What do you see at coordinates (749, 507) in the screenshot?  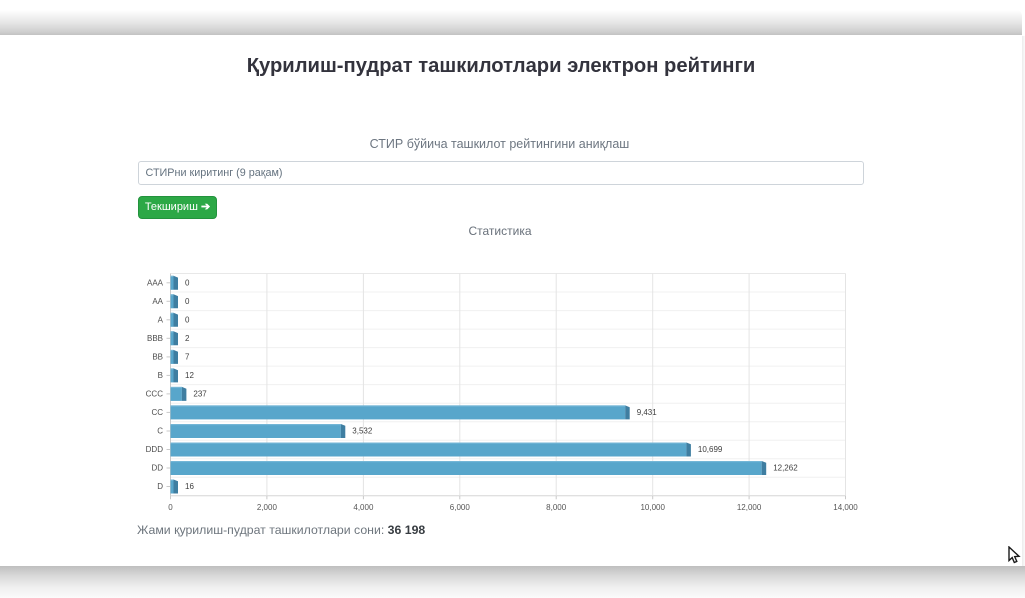 I see `svg-text: 12,000` at bounding box center [749, 507].